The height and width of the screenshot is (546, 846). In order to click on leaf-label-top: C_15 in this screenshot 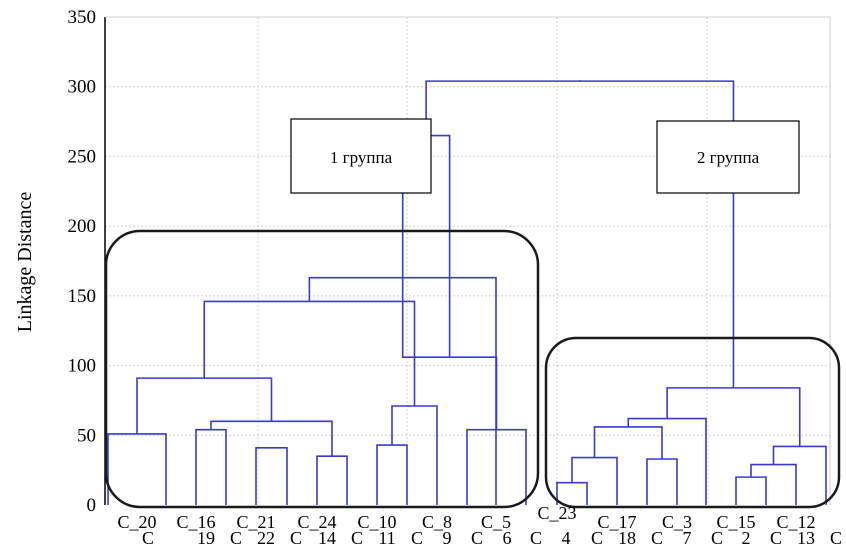, I will do `click(735, 522)`.